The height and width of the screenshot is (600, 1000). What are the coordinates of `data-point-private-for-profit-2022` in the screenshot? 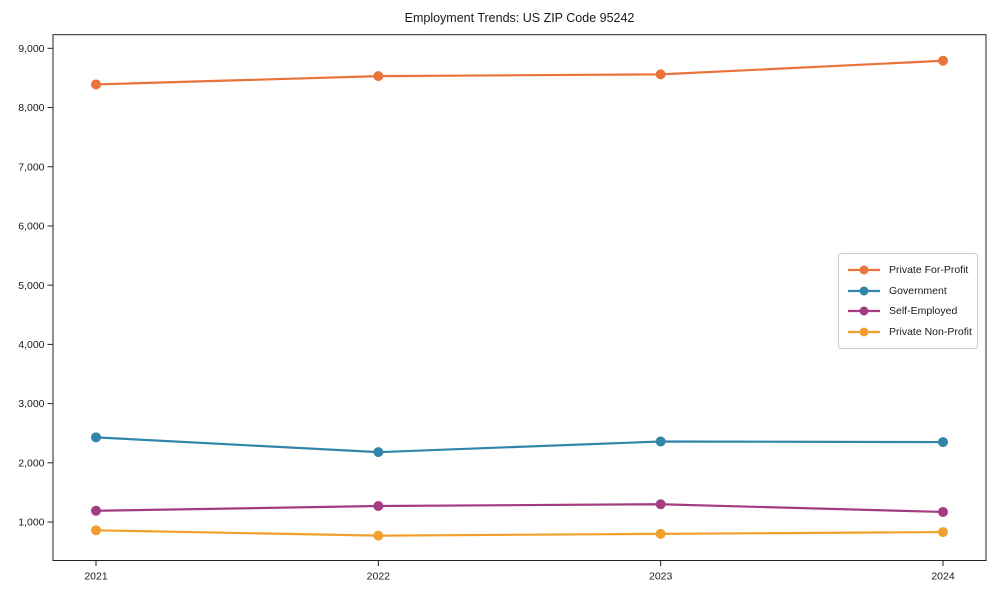 It's located at (378, 76).